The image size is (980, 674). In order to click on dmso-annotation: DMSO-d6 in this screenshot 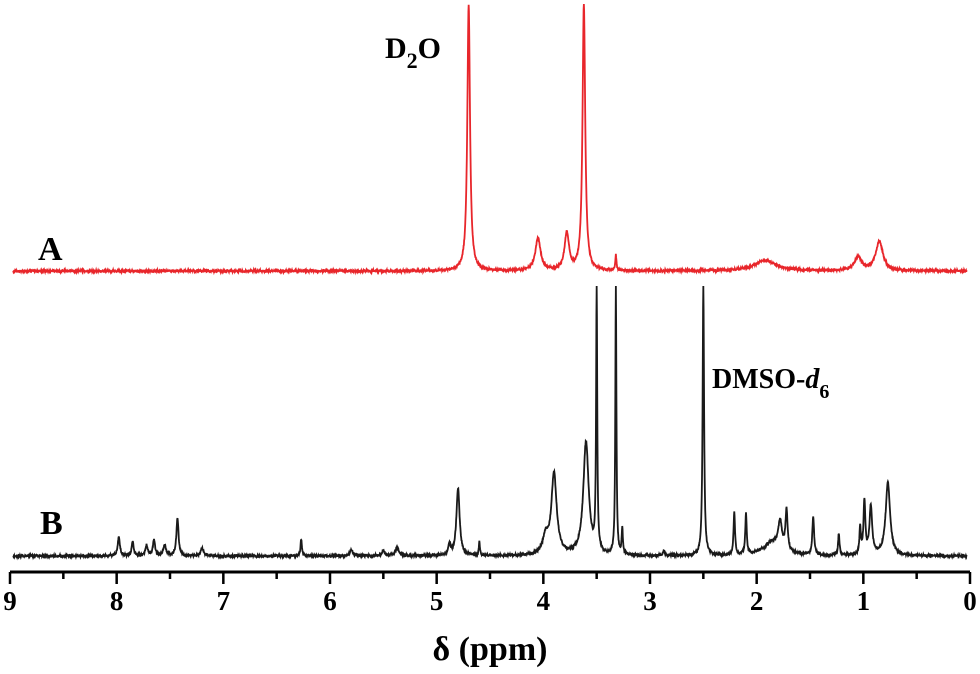, I will do `click(770, 383)`.